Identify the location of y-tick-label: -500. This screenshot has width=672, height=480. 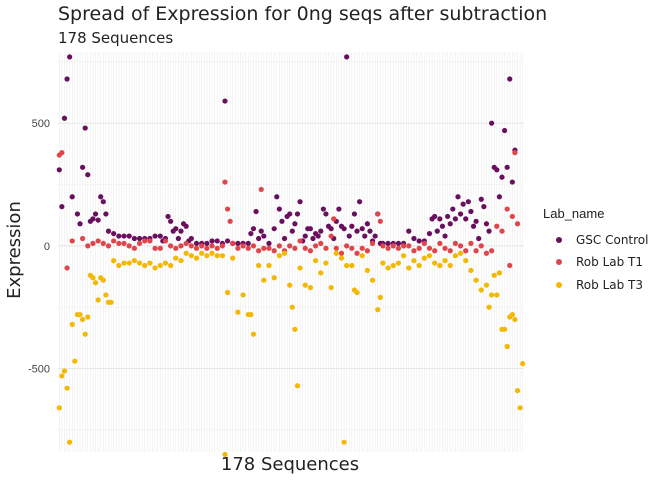
(39, 370).